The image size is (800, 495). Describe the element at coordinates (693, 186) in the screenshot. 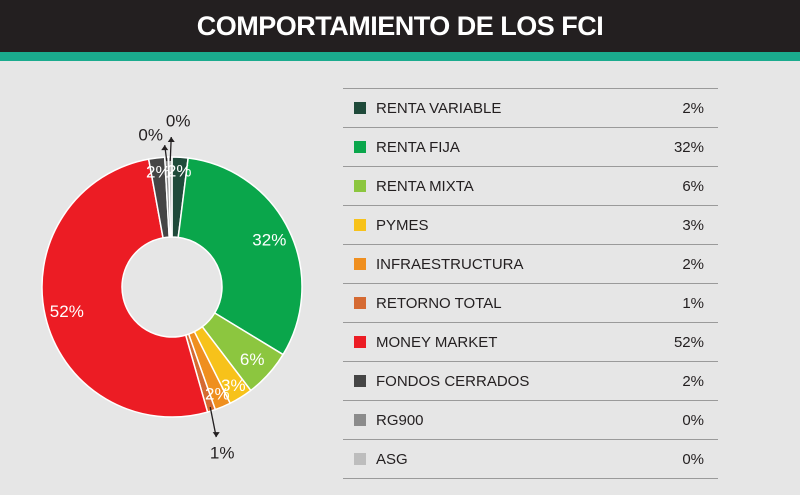

I see `legend-value-renta-mixta: 6%` at that location.